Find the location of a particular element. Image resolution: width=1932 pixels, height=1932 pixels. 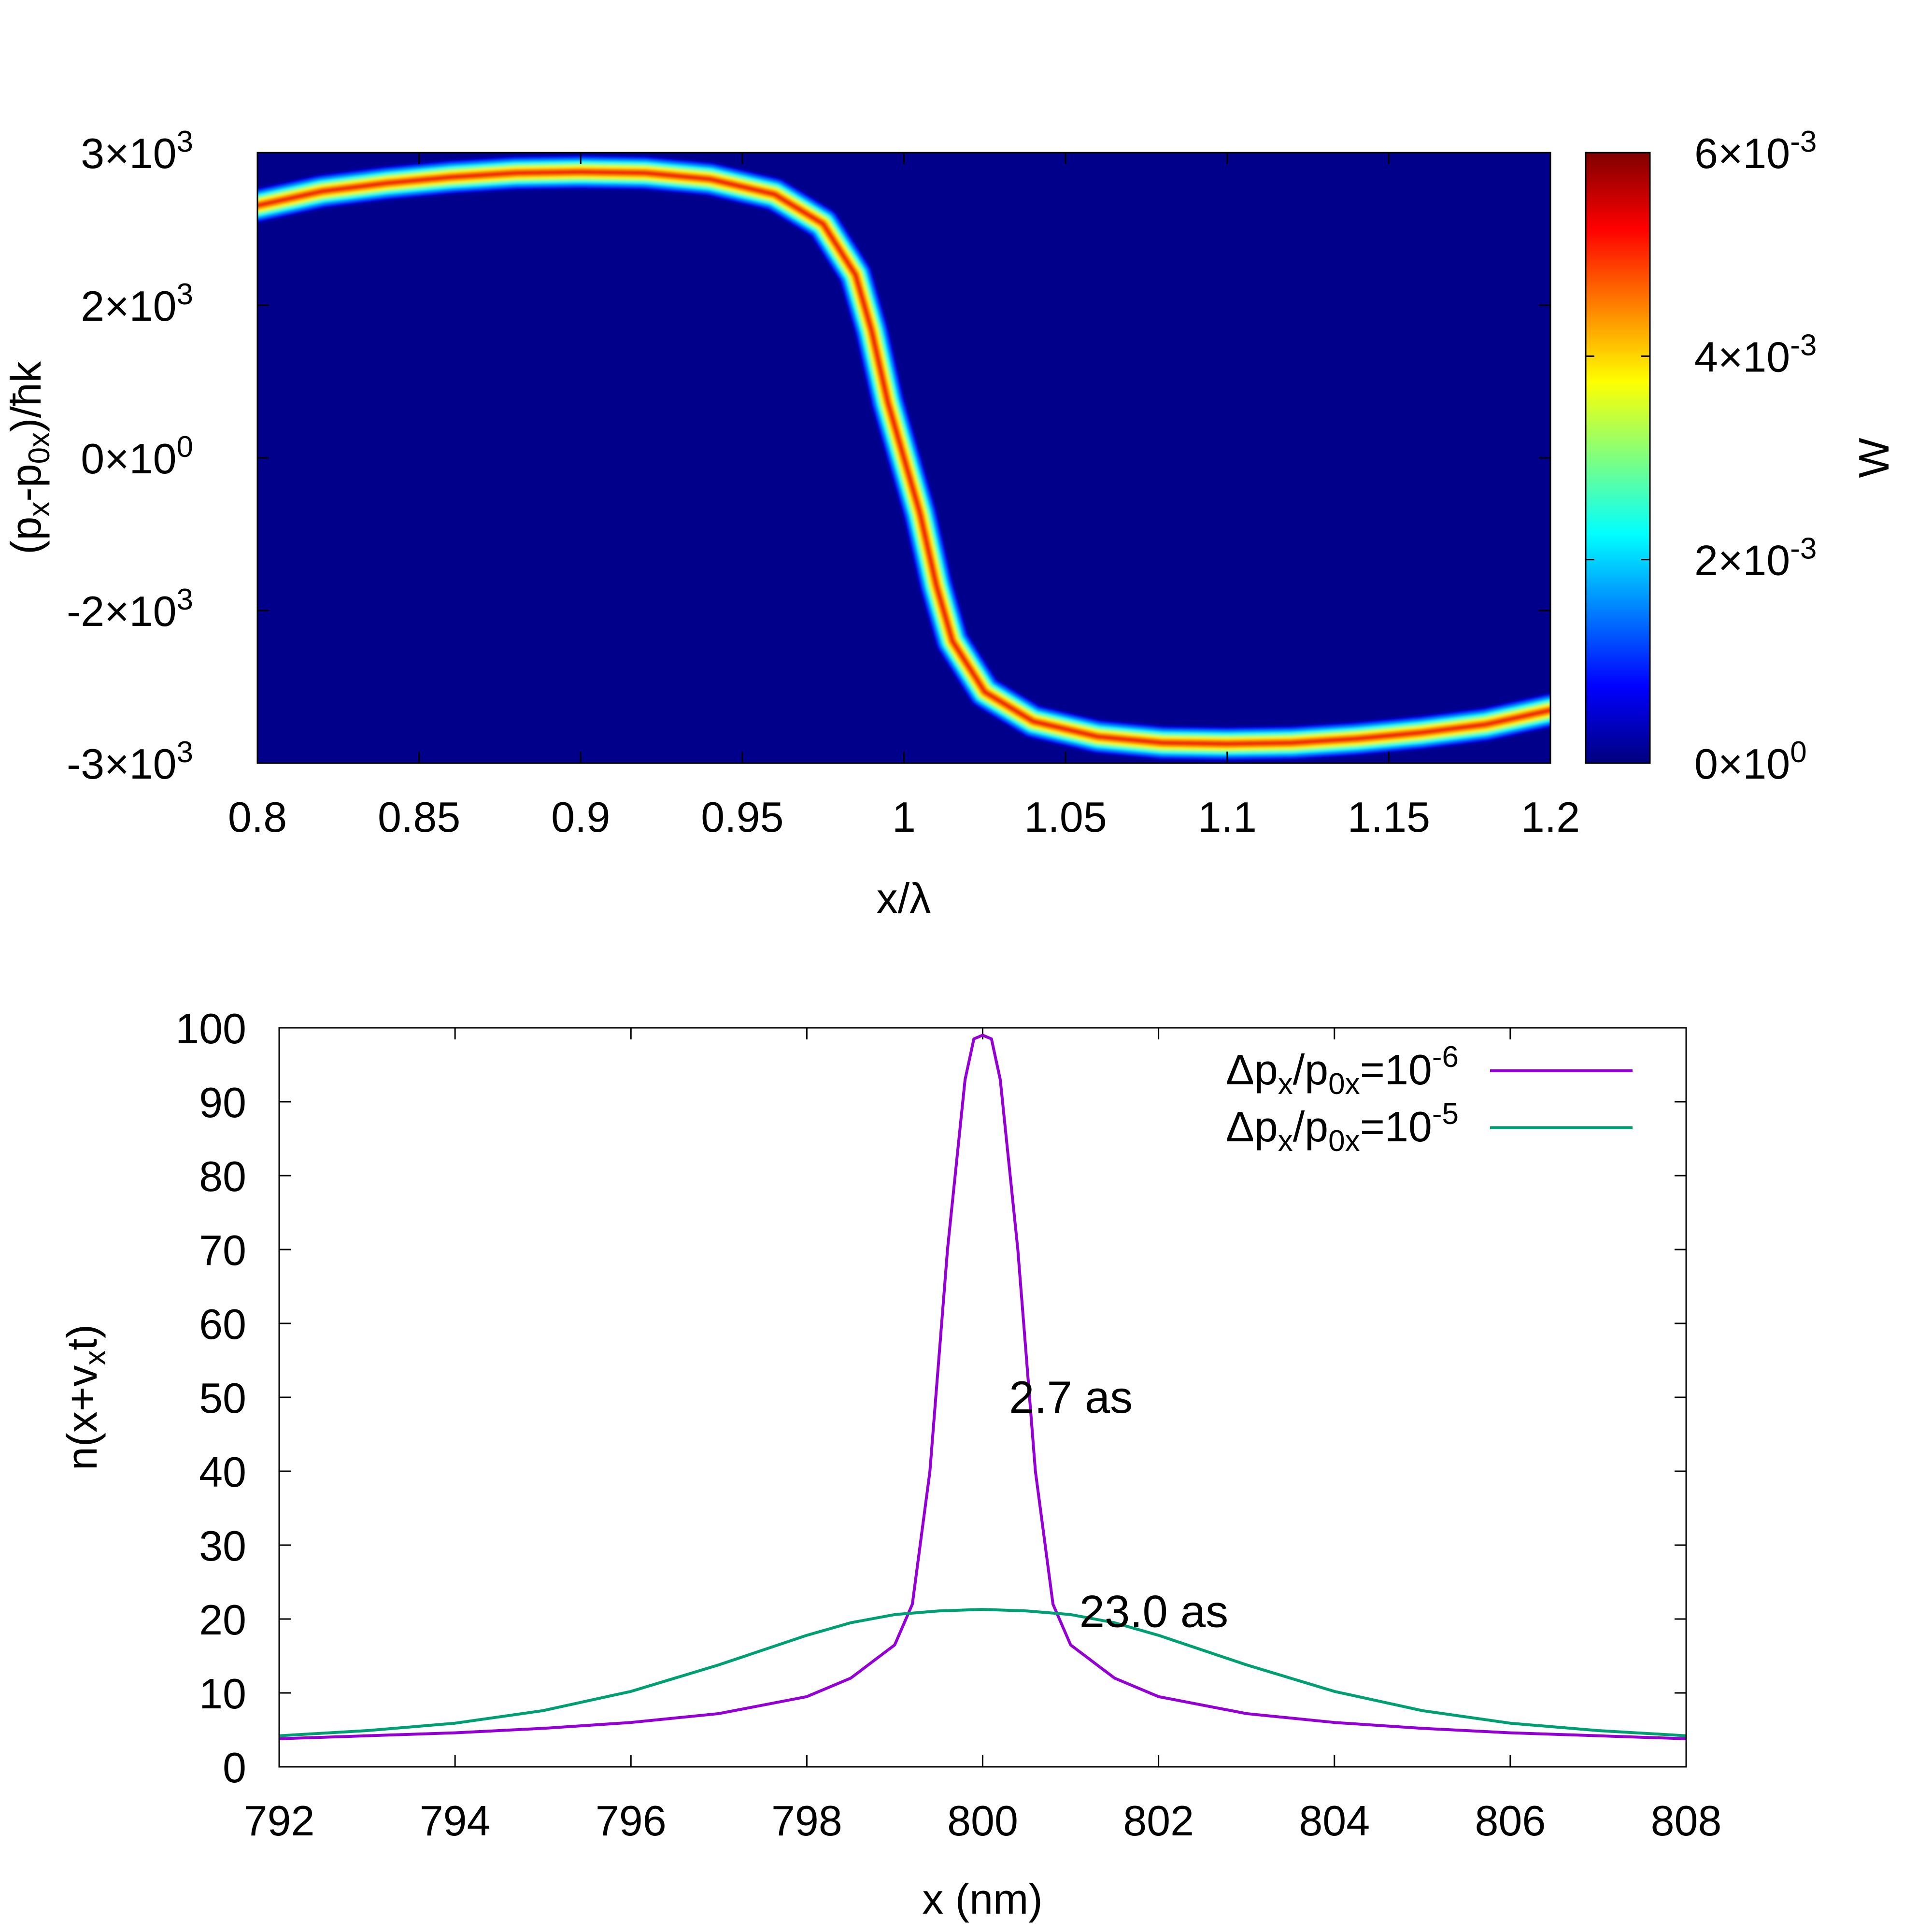

line-chart-y-tick-label: 50 is located at coordinates (222, 1398).